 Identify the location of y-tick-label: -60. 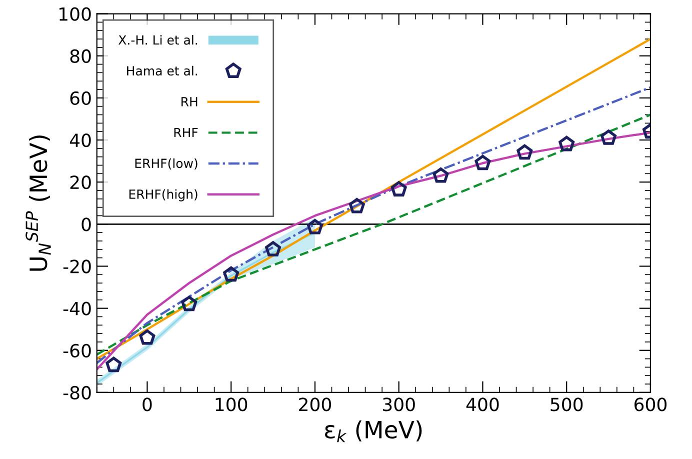
(77, 351).